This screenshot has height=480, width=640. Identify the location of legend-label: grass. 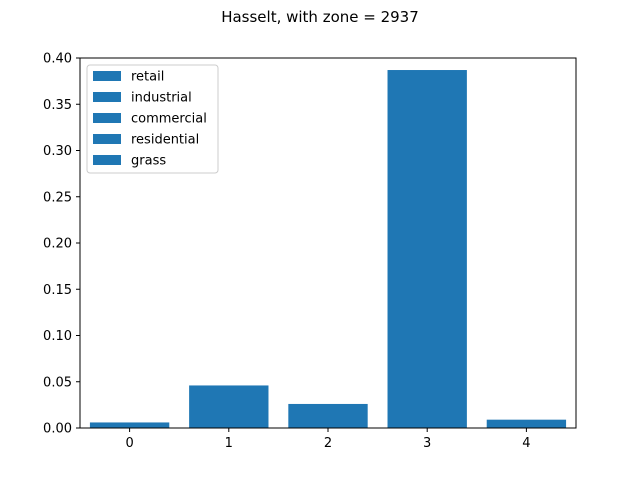
(148, 161).